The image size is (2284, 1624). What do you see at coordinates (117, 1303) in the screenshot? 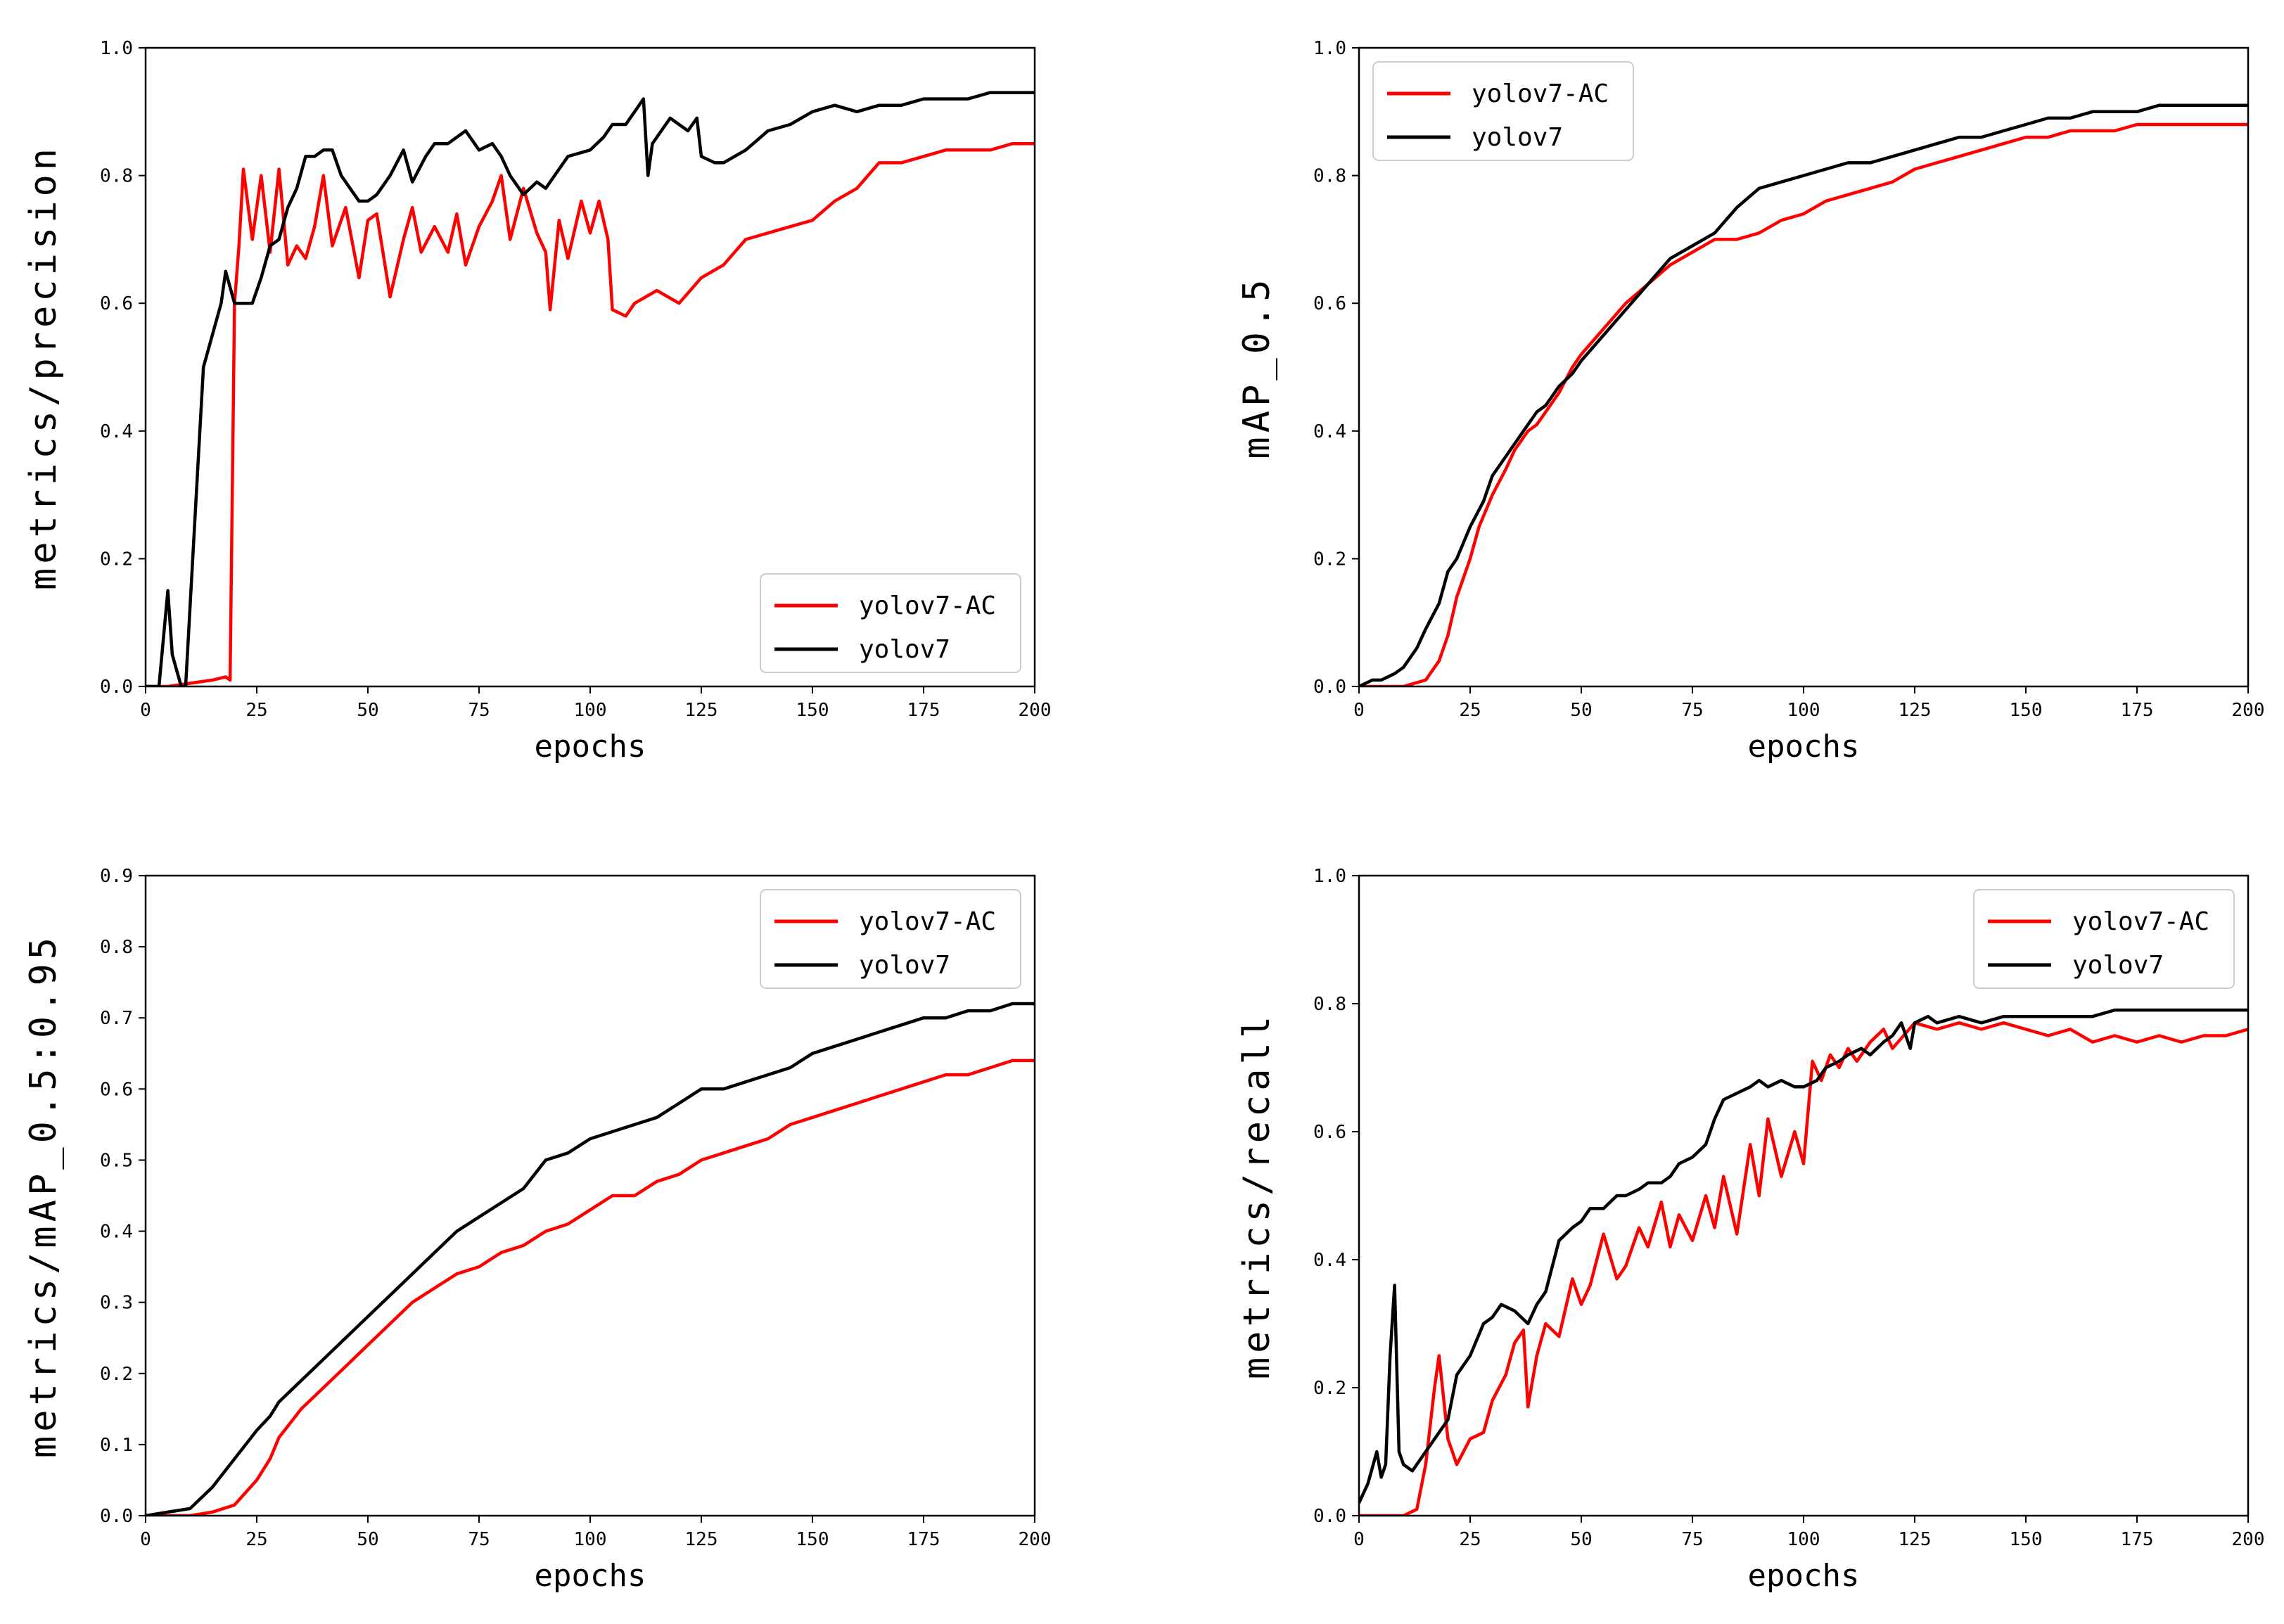
I see `y-tick-label: 0.3` at bounding box center [117, 1303].